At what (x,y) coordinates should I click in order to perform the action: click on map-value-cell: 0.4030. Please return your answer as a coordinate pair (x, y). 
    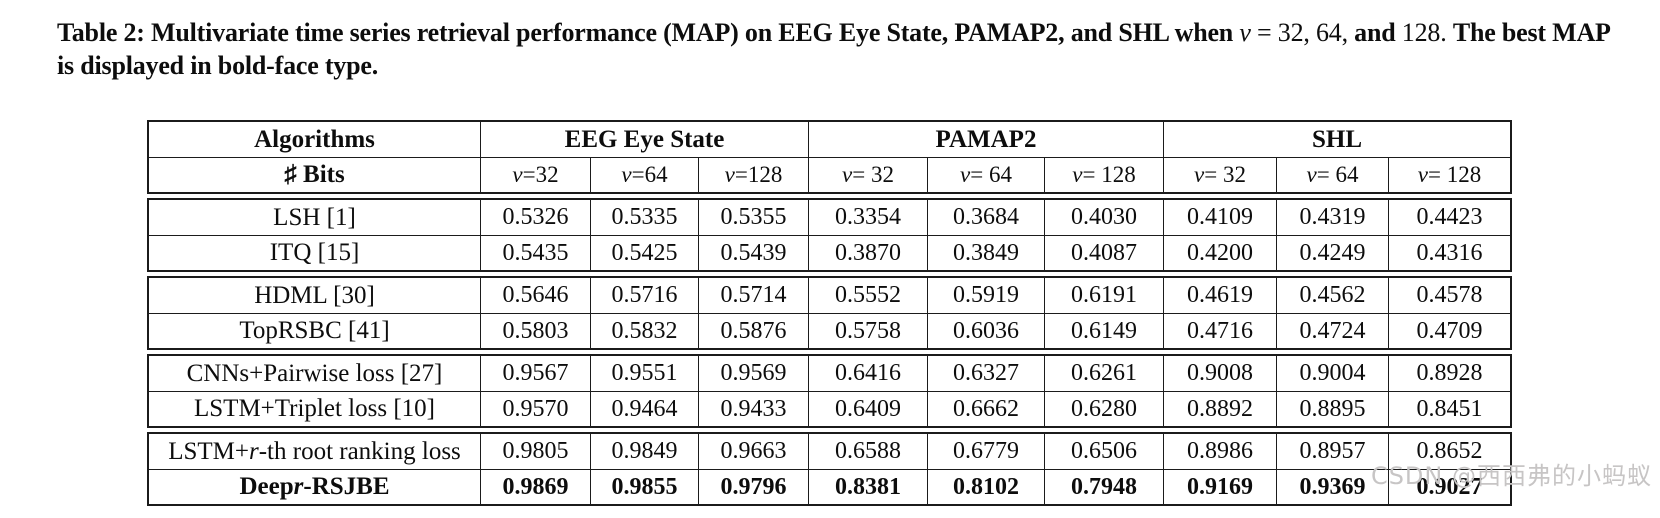
    Looking at the image, I should click on (1103, 217).